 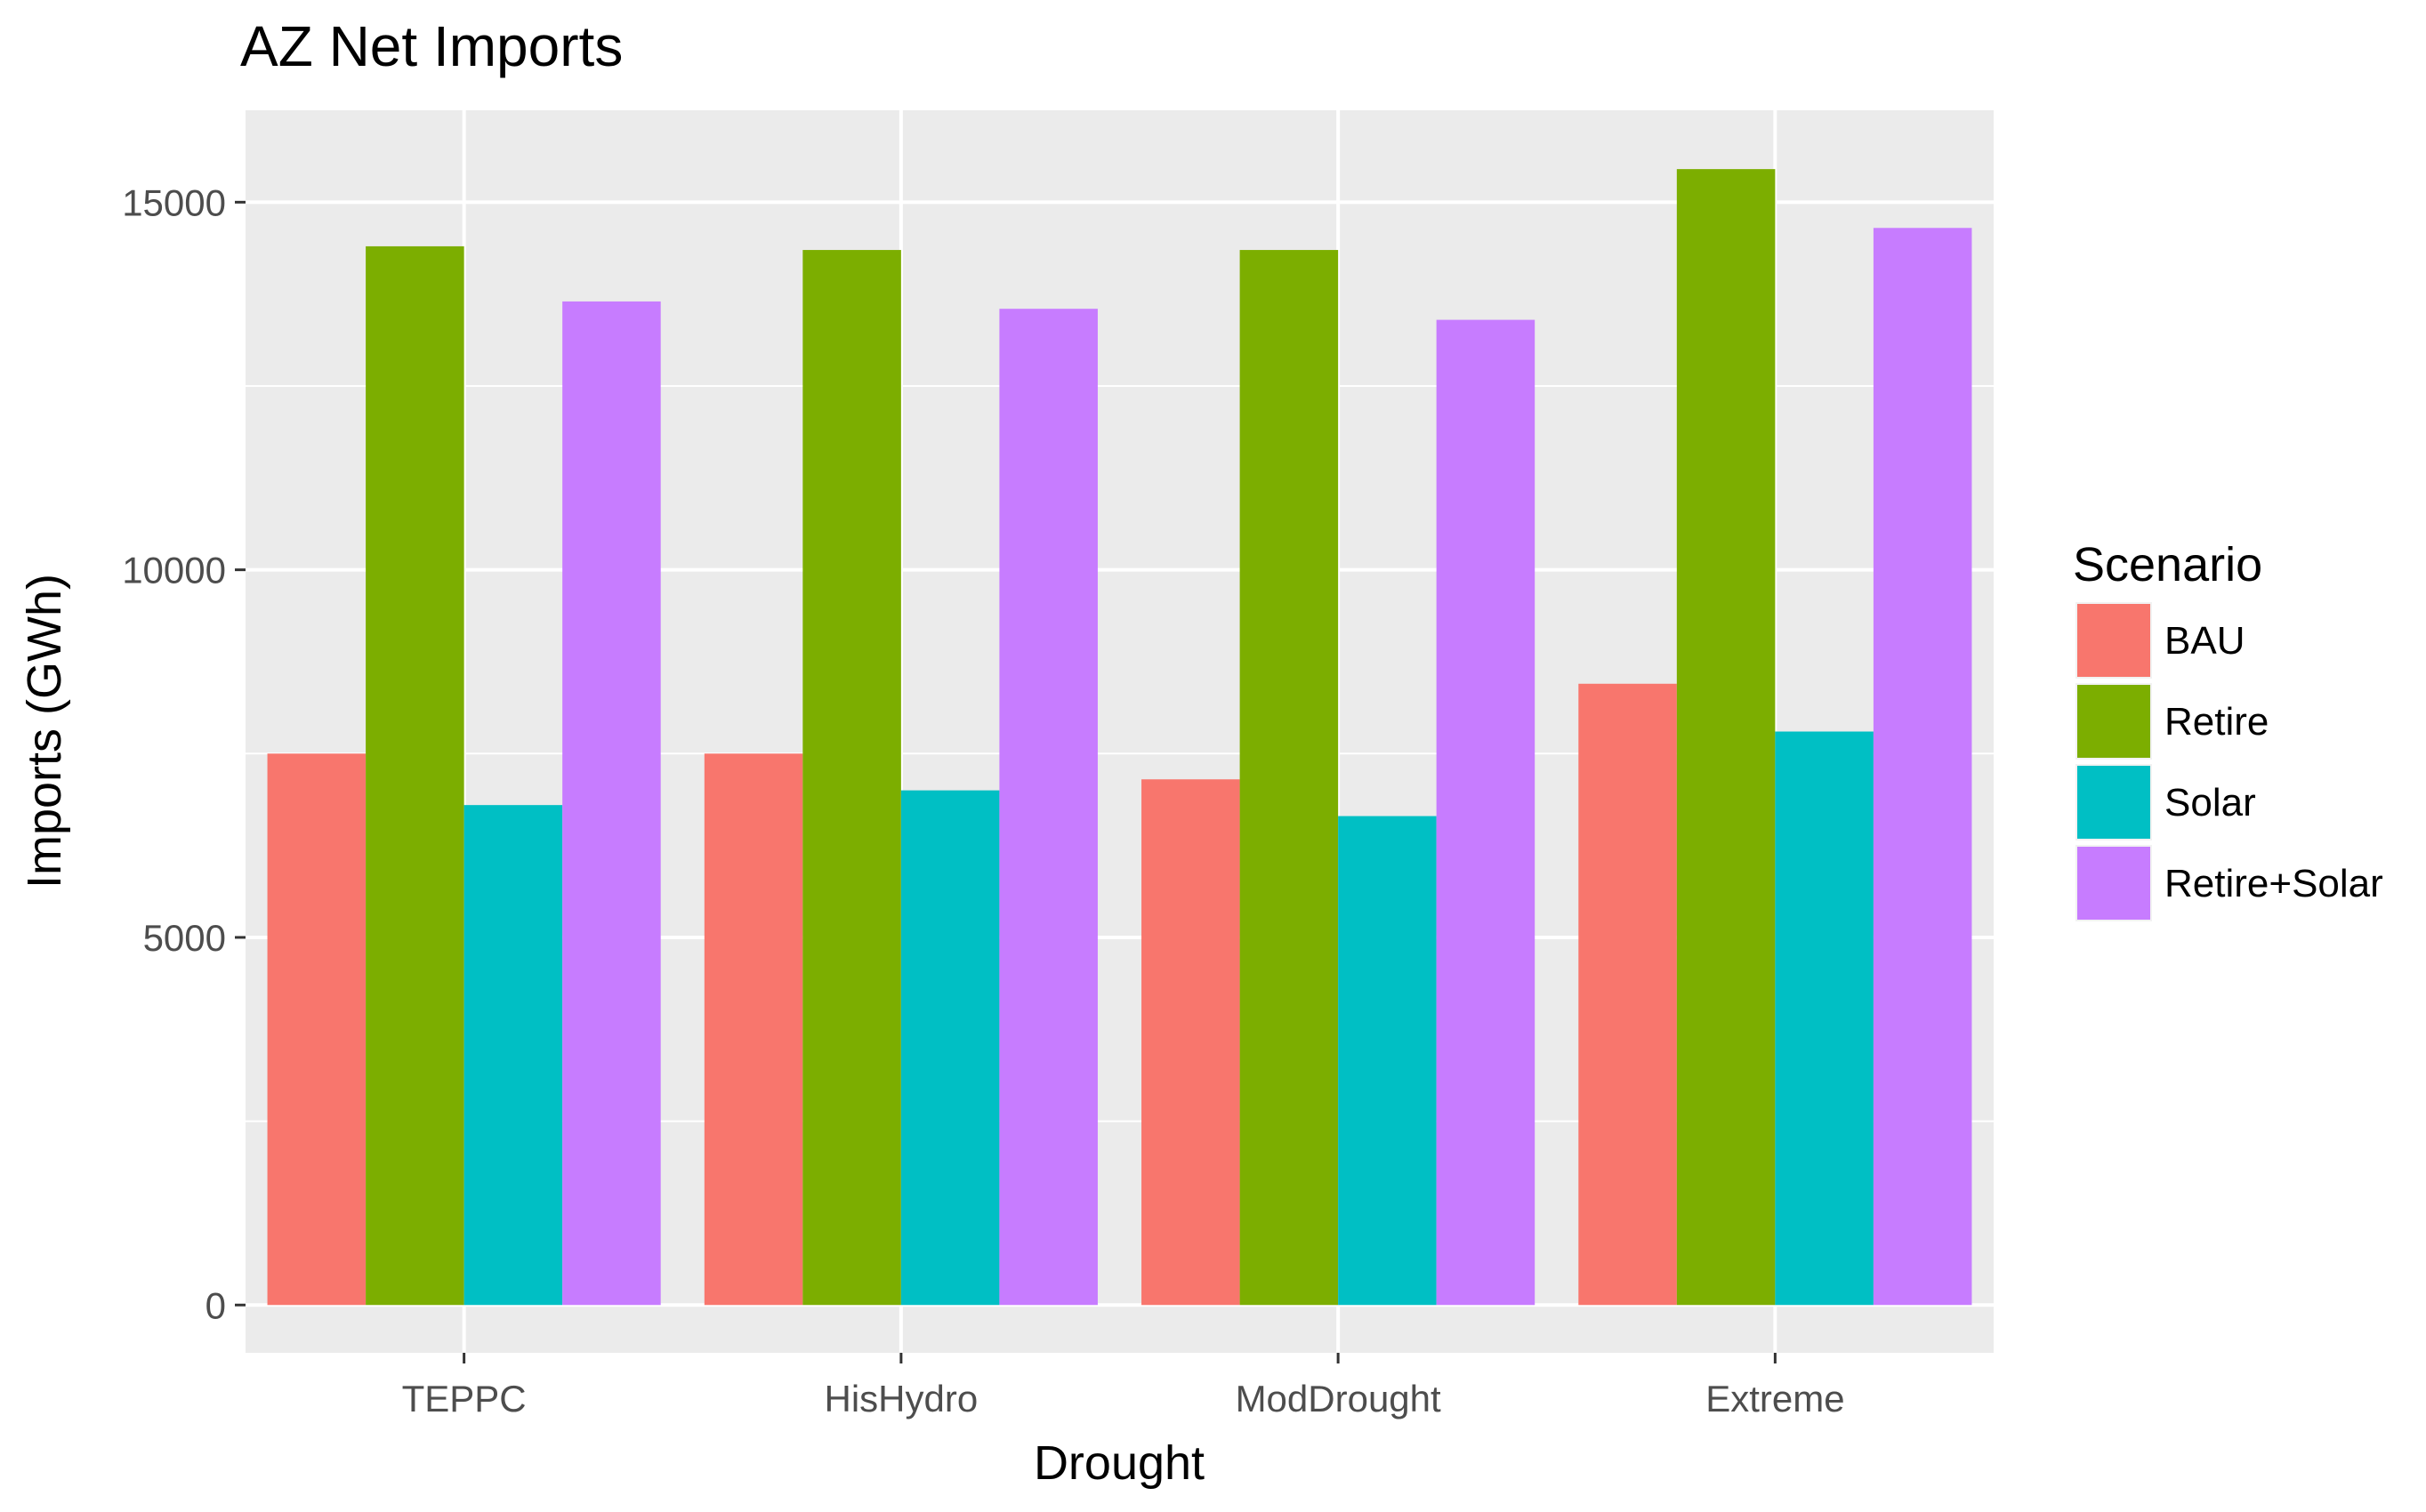 I want to click on bar-hishydro-retire, so click(x=852, y=778).